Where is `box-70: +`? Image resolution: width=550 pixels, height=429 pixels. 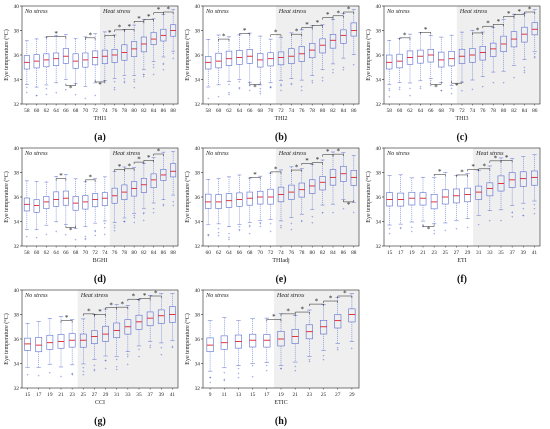
box-70: + is located at coordinates (85, 68).